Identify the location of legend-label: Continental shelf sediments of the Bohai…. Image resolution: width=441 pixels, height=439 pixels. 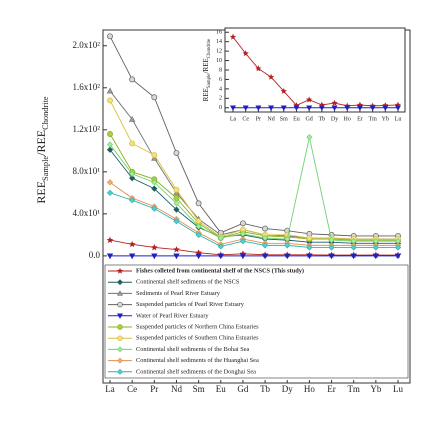
(193, 349).